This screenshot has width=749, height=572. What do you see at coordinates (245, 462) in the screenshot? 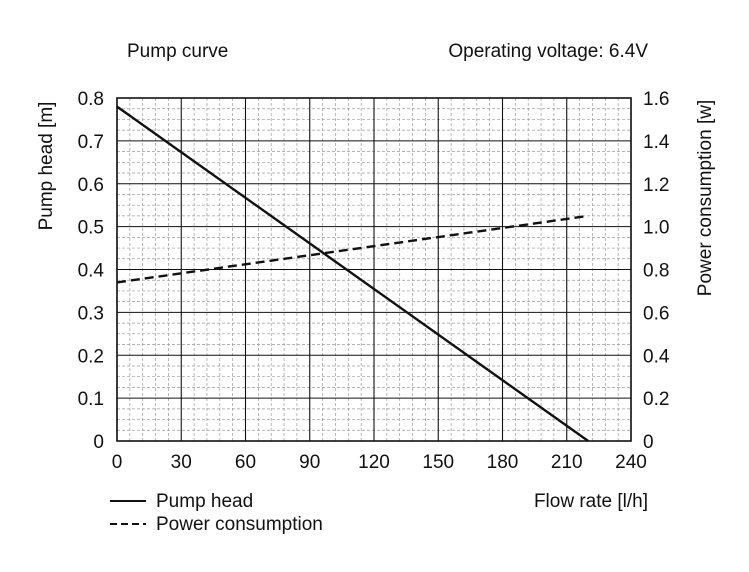
I see `x-tick-label: 60` at bounding box center [245, 462].